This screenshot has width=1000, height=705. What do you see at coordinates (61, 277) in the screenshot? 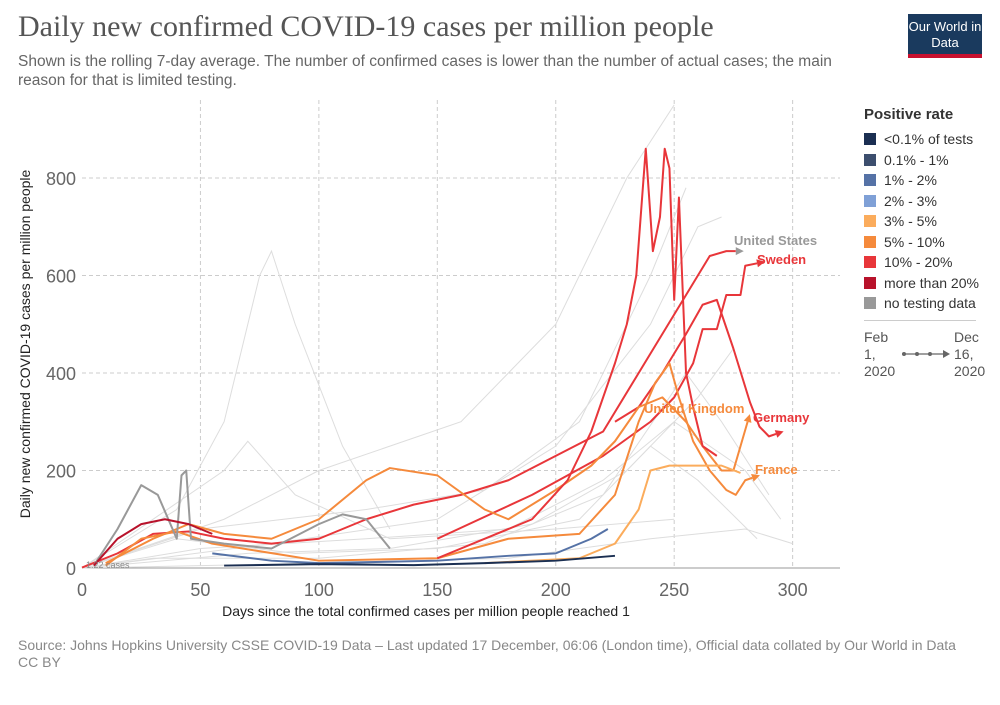
I see `y-tick-label: 600` at bounding box center [61, 277].